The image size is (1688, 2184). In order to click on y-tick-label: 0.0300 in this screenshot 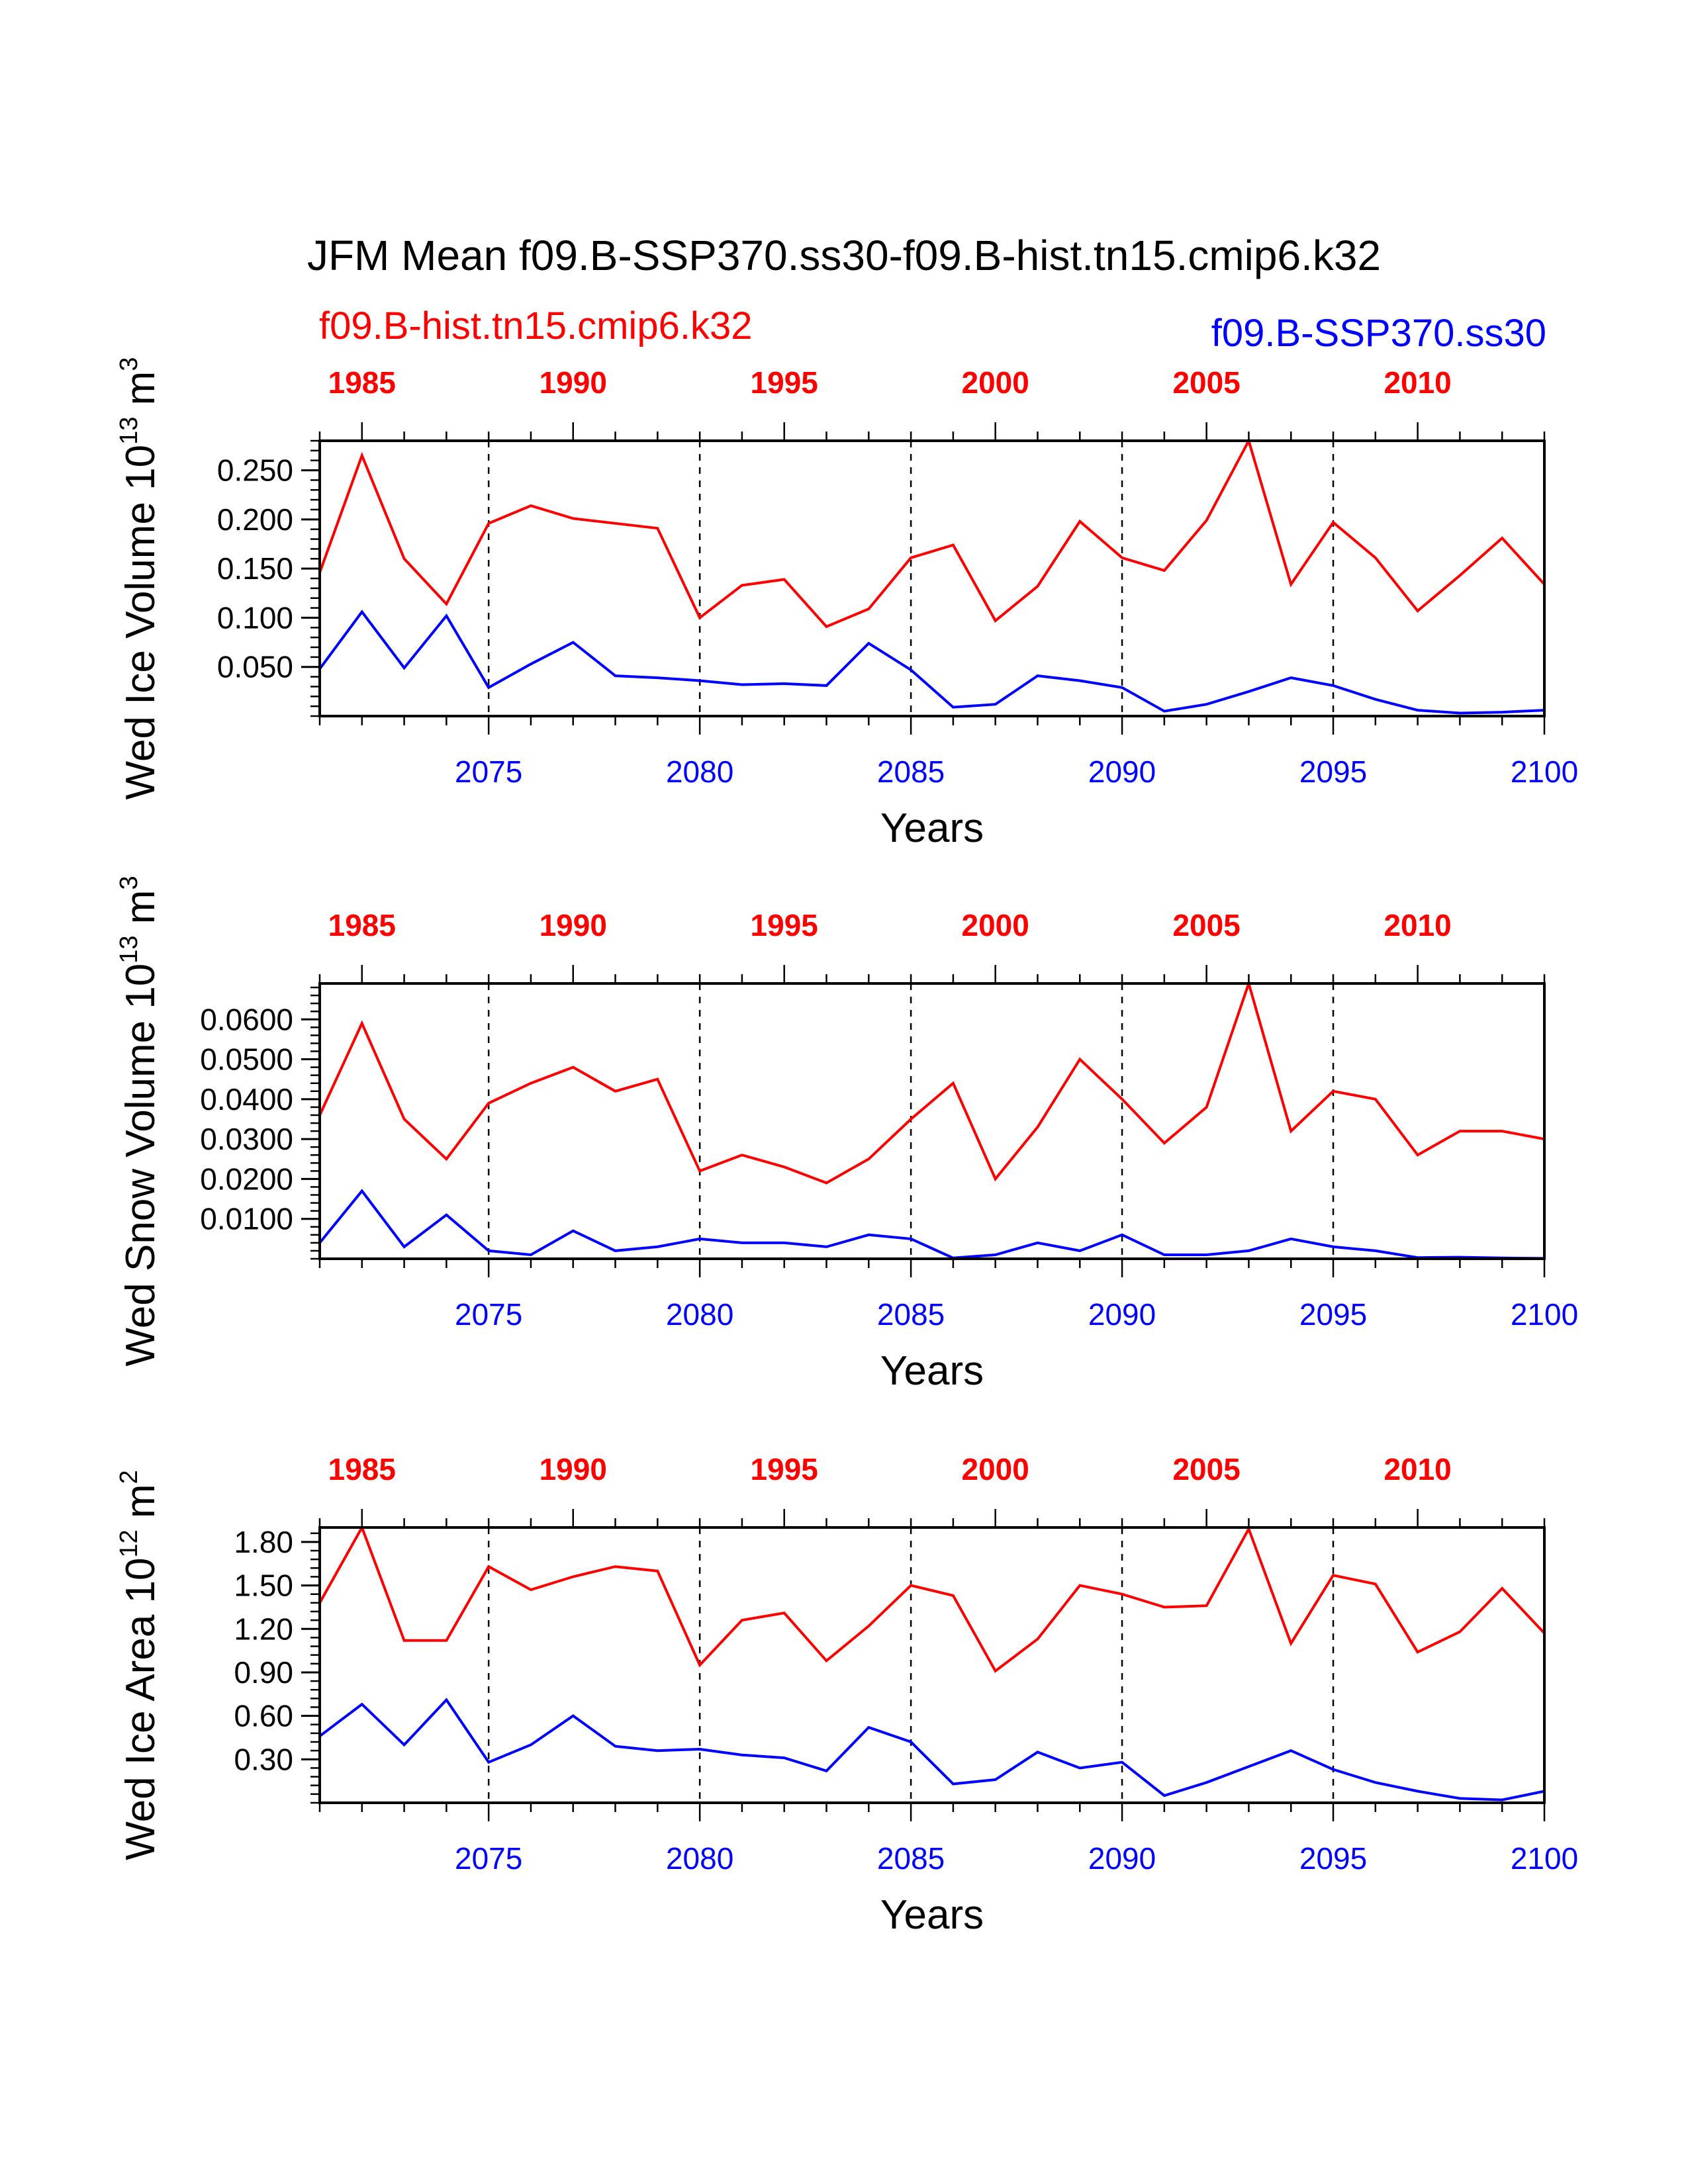, I will do `click(246, 1139)`.